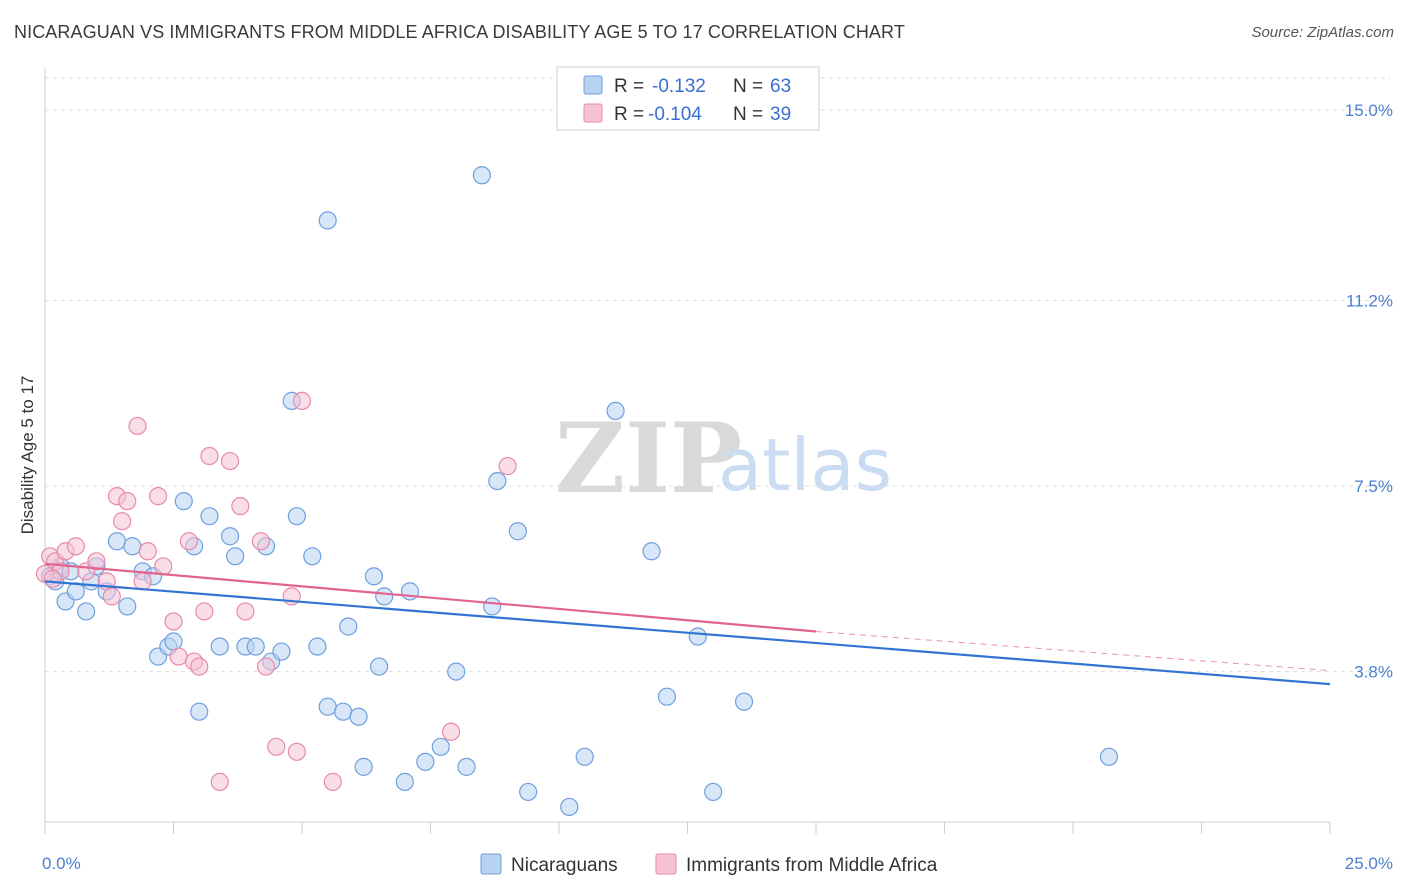 Image resolution: width=1406 pixels, height=892 pixels. I want to click on legend-r-value-1: -0.104, so click(675, 114).